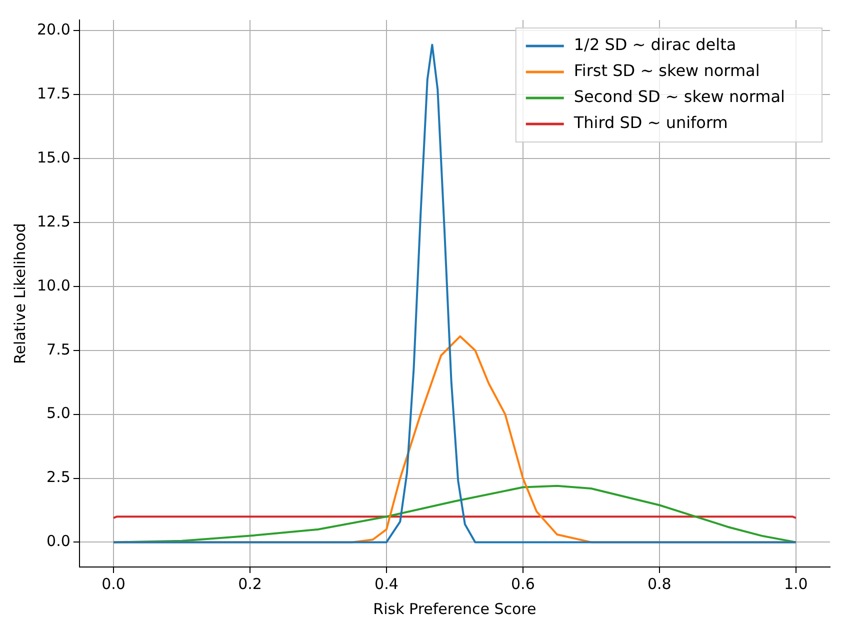 Image resolution: width=847 pixels, height=634 pixels. What do you see at coordinates (58, 477) in the screenshot?
I see `y-tick-label: 2.5` at bounding box center [58, 477].